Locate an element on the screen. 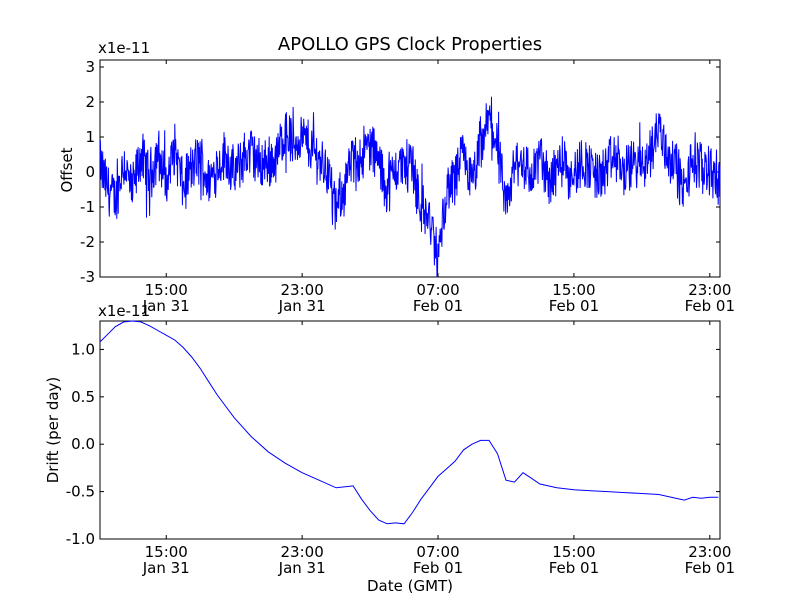 Image resolution: width=800 pixels, height=604 pixels. offset-ytick-label: 2 is located at coordinates (90, 102).